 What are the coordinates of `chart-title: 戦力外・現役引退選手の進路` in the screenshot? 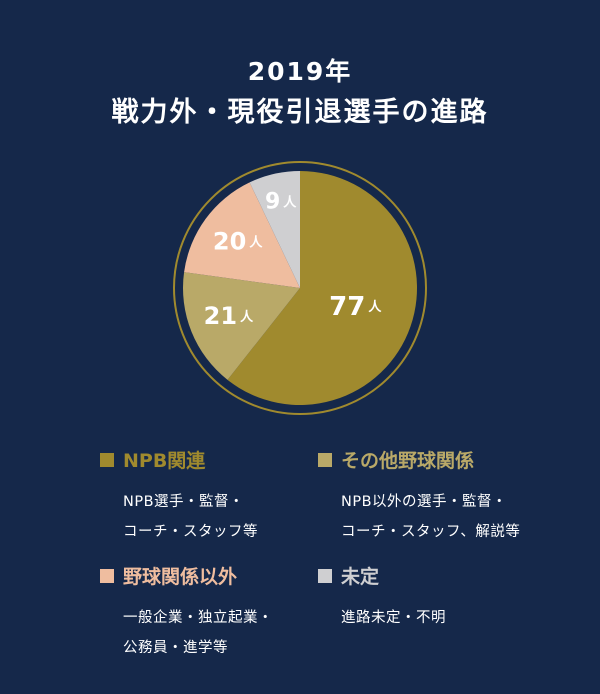 It's located at (300, 112).